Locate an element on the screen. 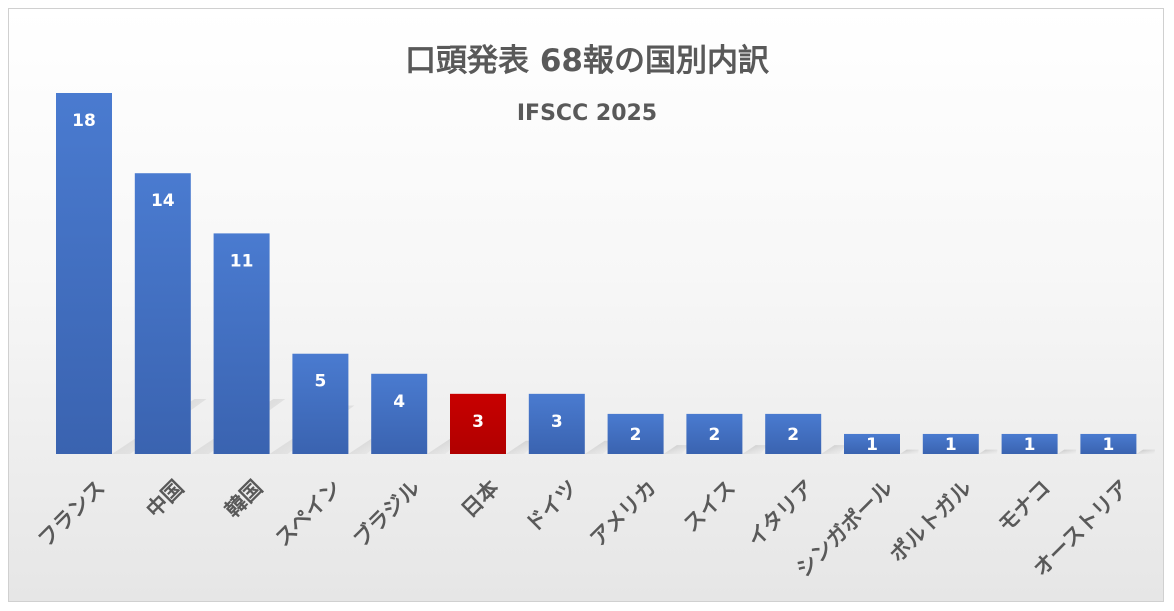 Image resolution: width=1174 pixels, height=611 pixels. data-label: 5 is located at coordinates (320, 382).